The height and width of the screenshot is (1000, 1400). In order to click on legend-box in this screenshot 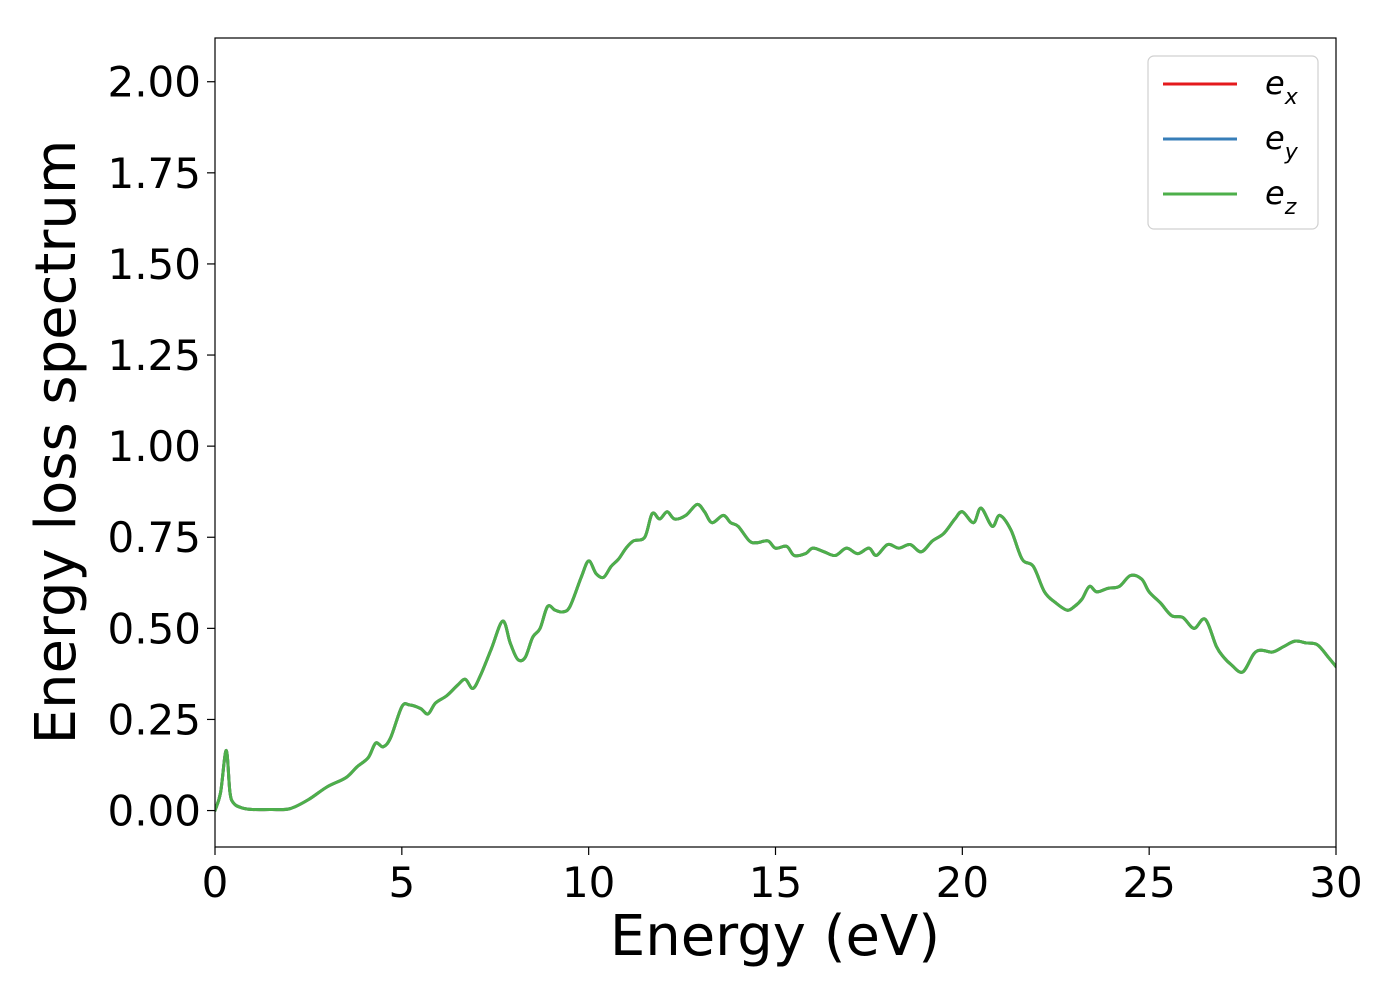, I will do `click(1233, 142)`.